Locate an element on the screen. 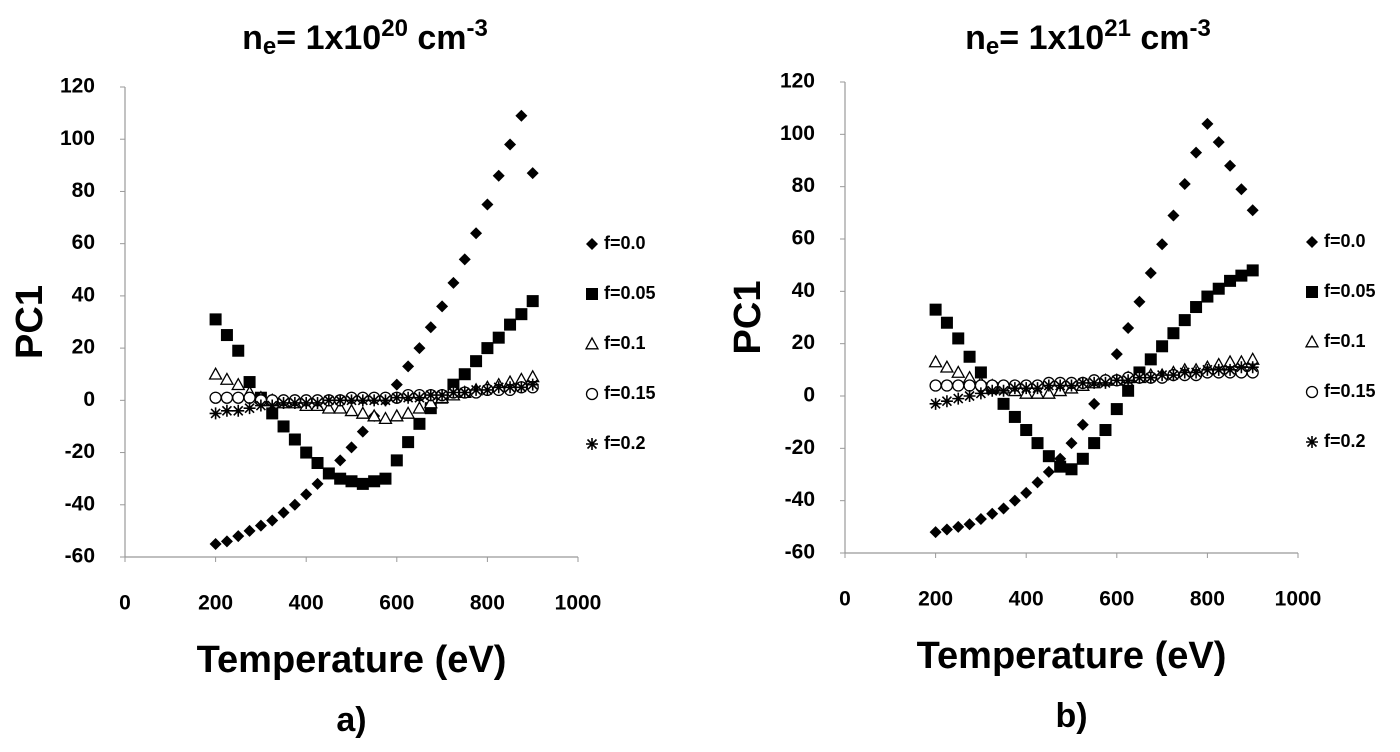  title-part: e is located at coordinates (992, 46).